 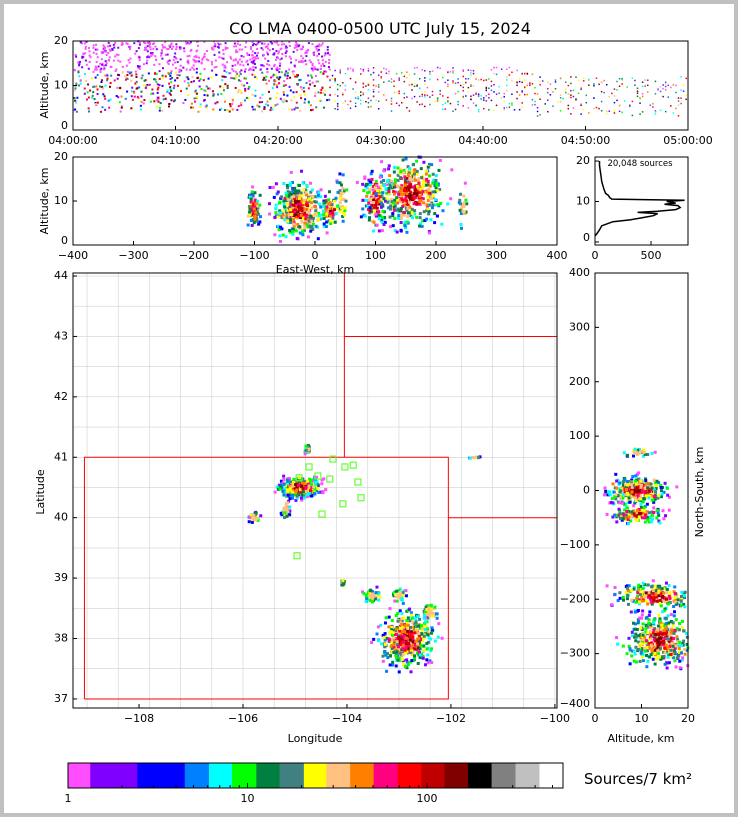 I want to click on ns-altitude-ytick-label: 200, so click(x=579, y=381).